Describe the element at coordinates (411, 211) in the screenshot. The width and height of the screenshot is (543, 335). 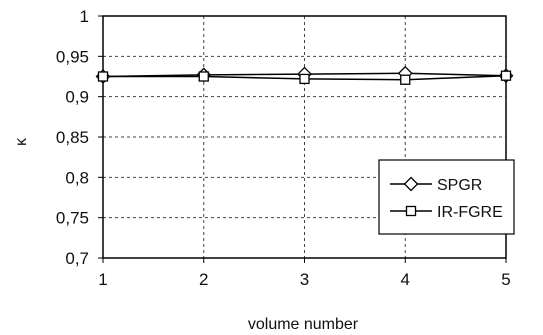
I see `legend-marker-ir-fgre` at that location.